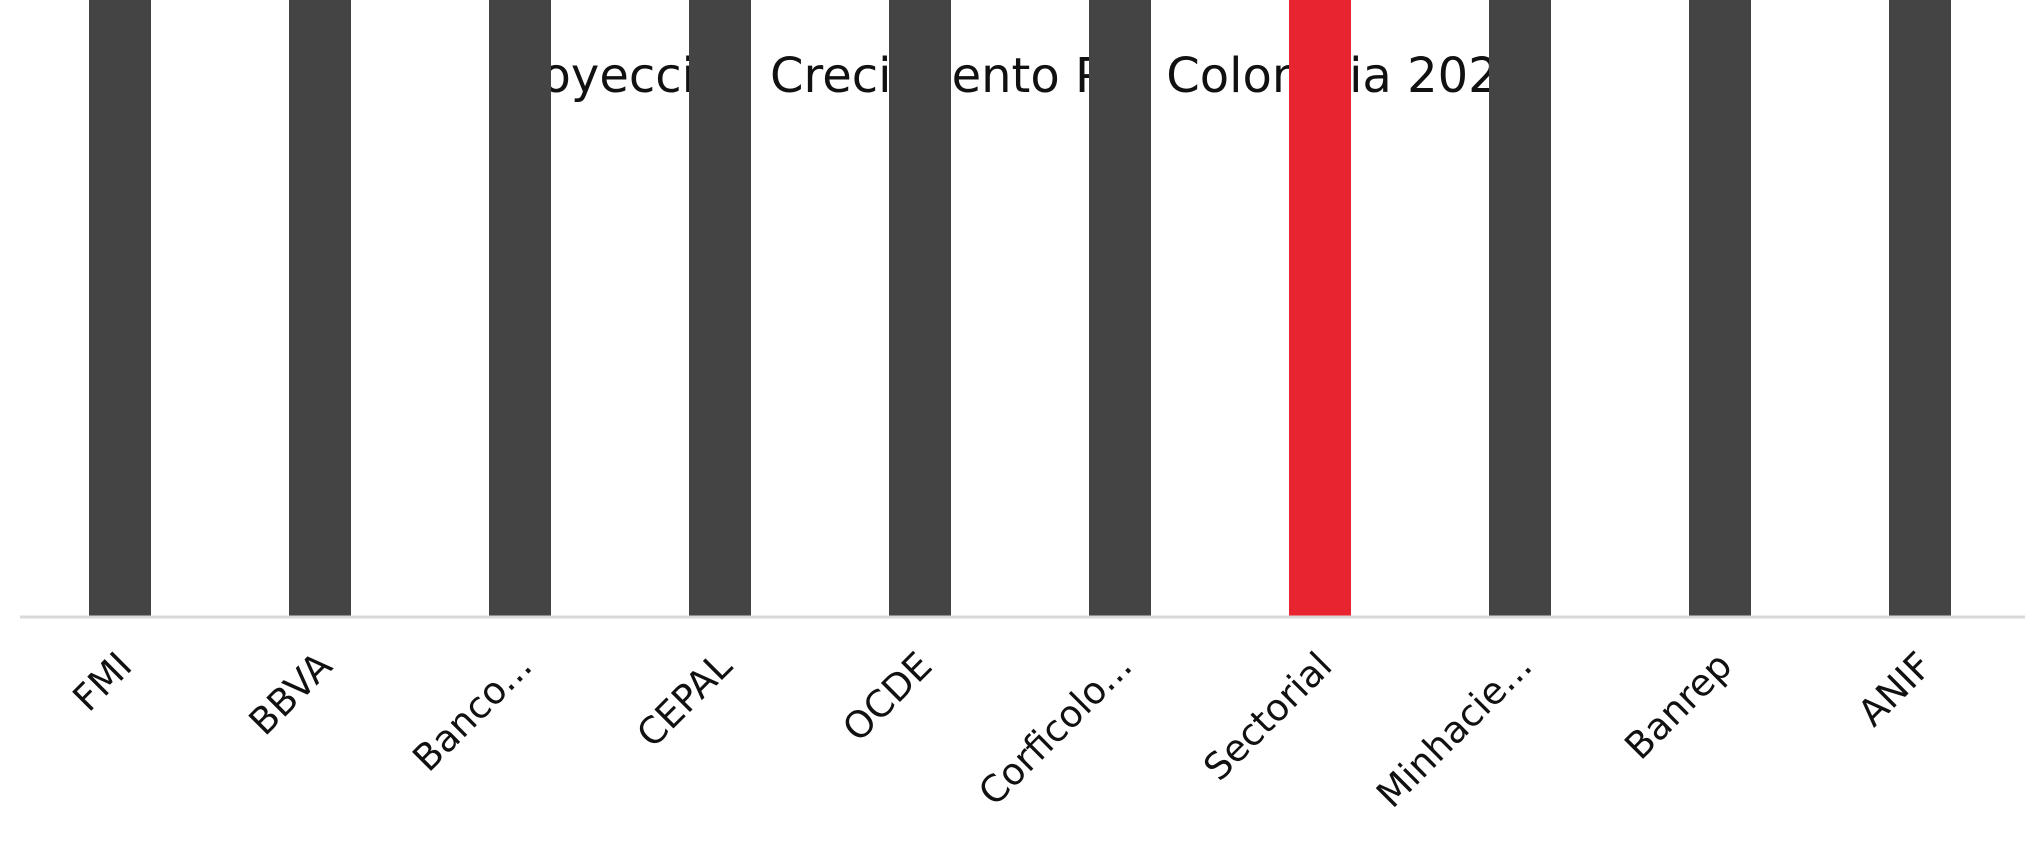  What do you see at coordinates (103, 682) in the screenshot?
I see `category-label-0: FMI` at bounding box center [103, 682].